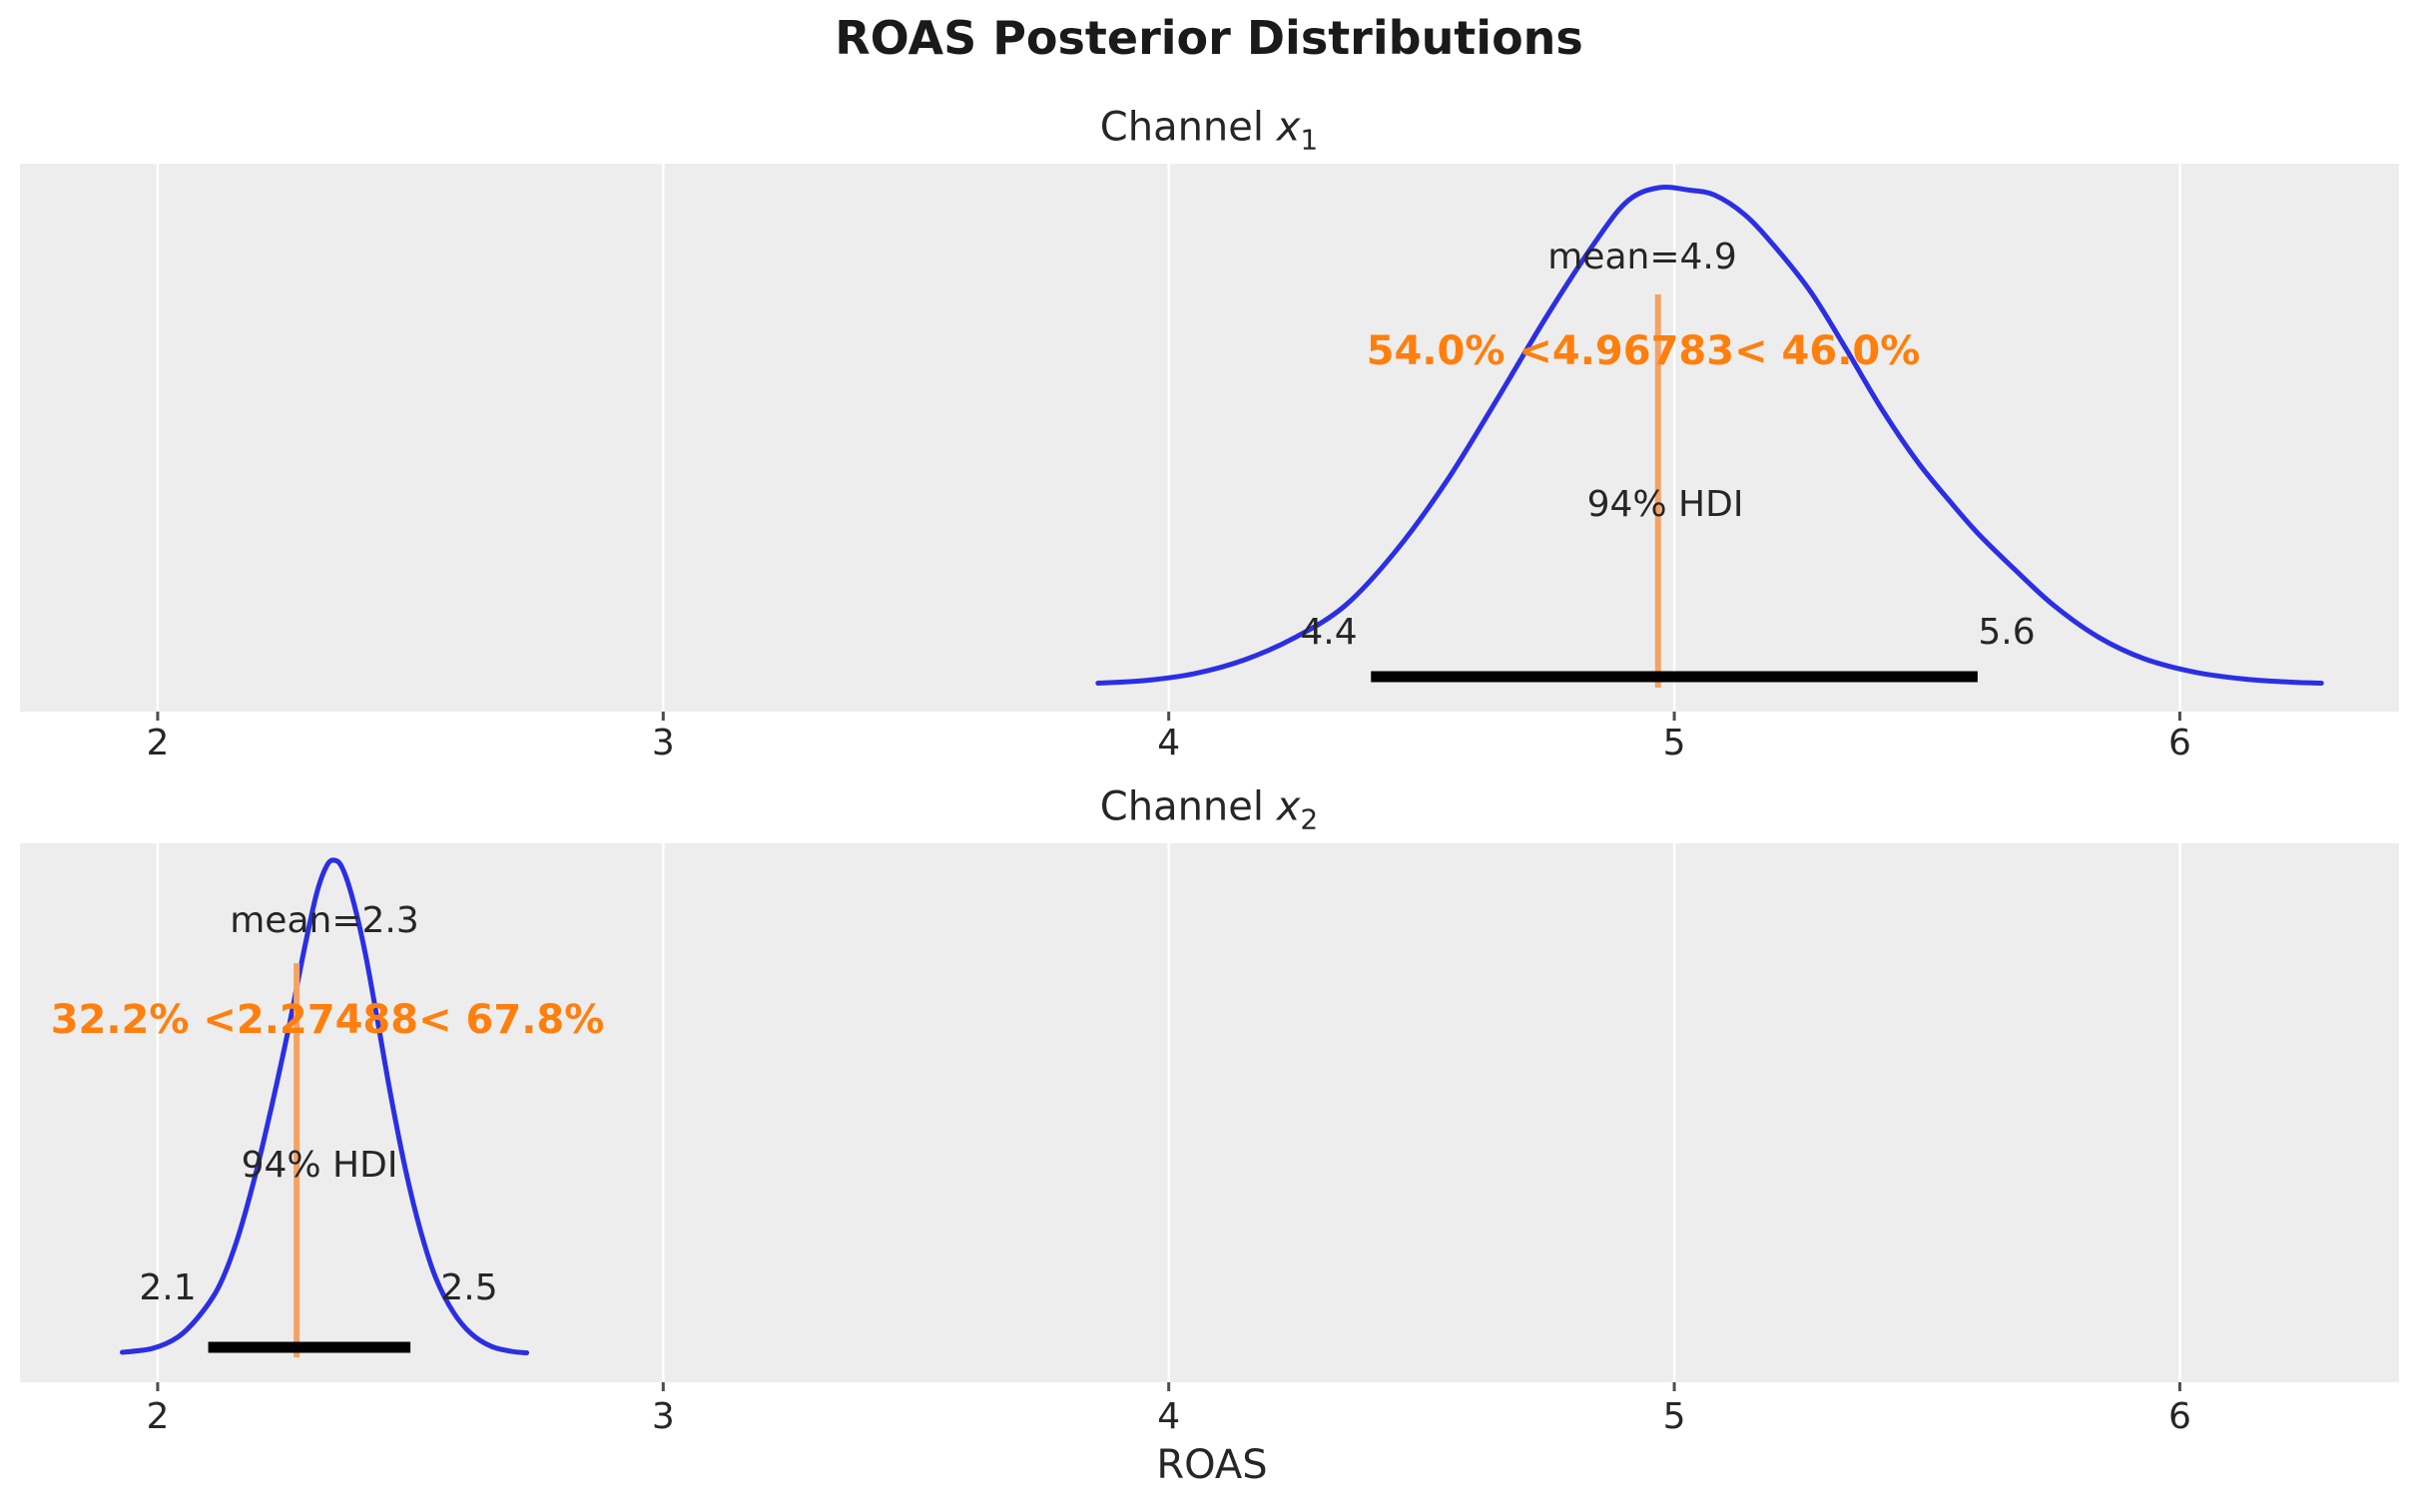 This screenshot has height=1512, width=2419. Describe the element at coordinates (1309, 819) in the screenshot. I see `channel-title-index: 2` at that location.